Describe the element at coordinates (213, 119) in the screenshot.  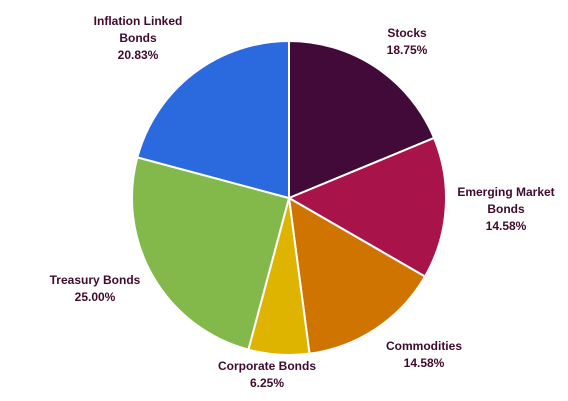
I see `pie-slice-inflation-linked-bonds` at that location.